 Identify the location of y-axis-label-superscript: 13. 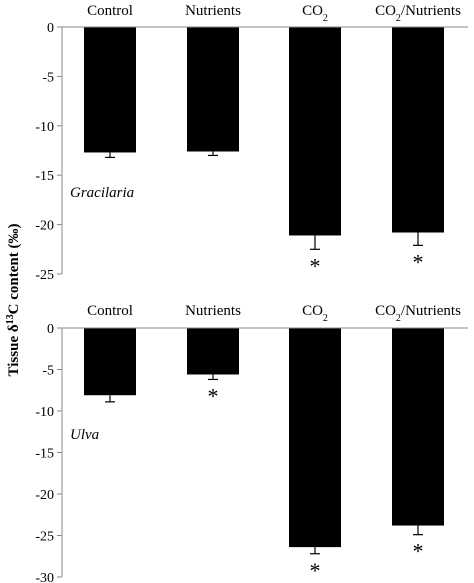
(10, 319).